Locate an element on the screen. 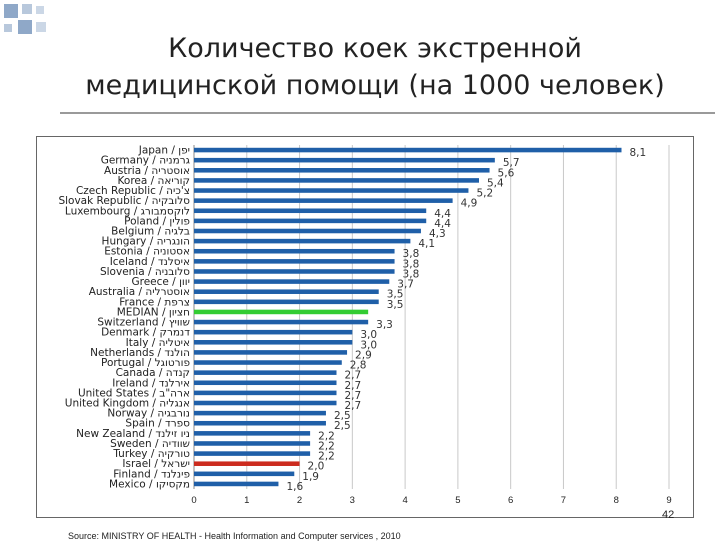 This screenshot has height=541, width=720. value-label: 3,7 is located at coordinates (405, 285).